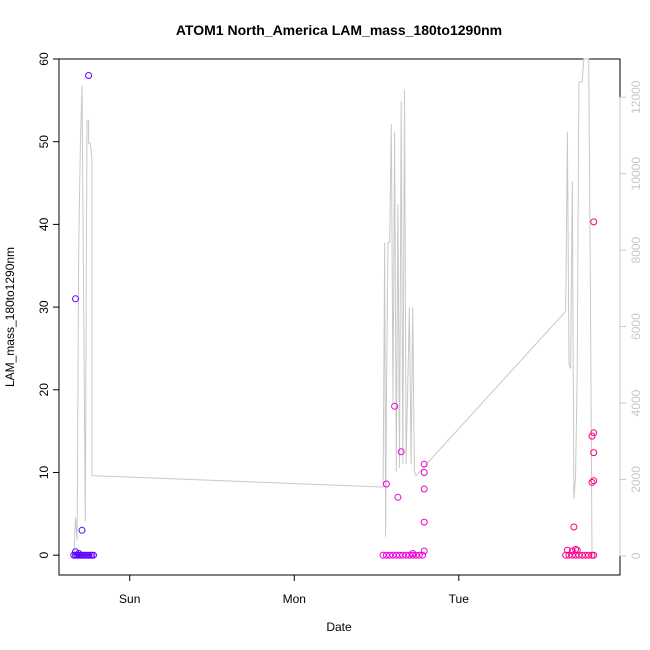 This screenshot has height=650, width=650. Describe the element at coordinates (636, 249) in the screenshot. I see `y2-tick-label: 8000` at that location.